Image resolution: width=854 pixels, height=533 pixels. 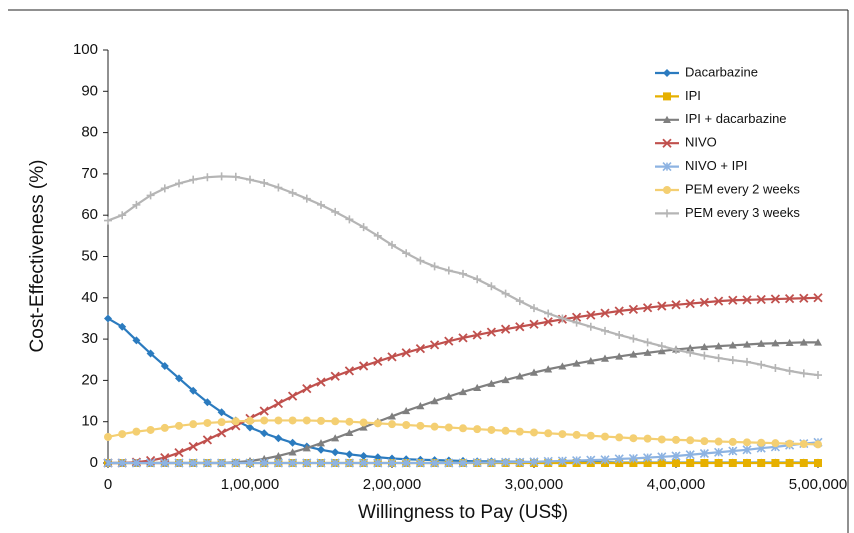 I want to click on legend-label: IPI, so click(x=693, y=95).